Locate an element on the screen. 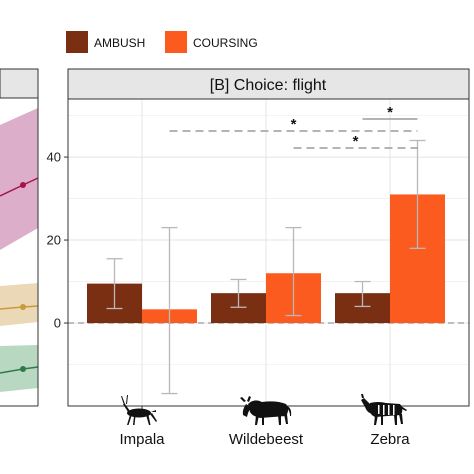  legend: AMBUSH COURSING is located at coordinates (162, 42).